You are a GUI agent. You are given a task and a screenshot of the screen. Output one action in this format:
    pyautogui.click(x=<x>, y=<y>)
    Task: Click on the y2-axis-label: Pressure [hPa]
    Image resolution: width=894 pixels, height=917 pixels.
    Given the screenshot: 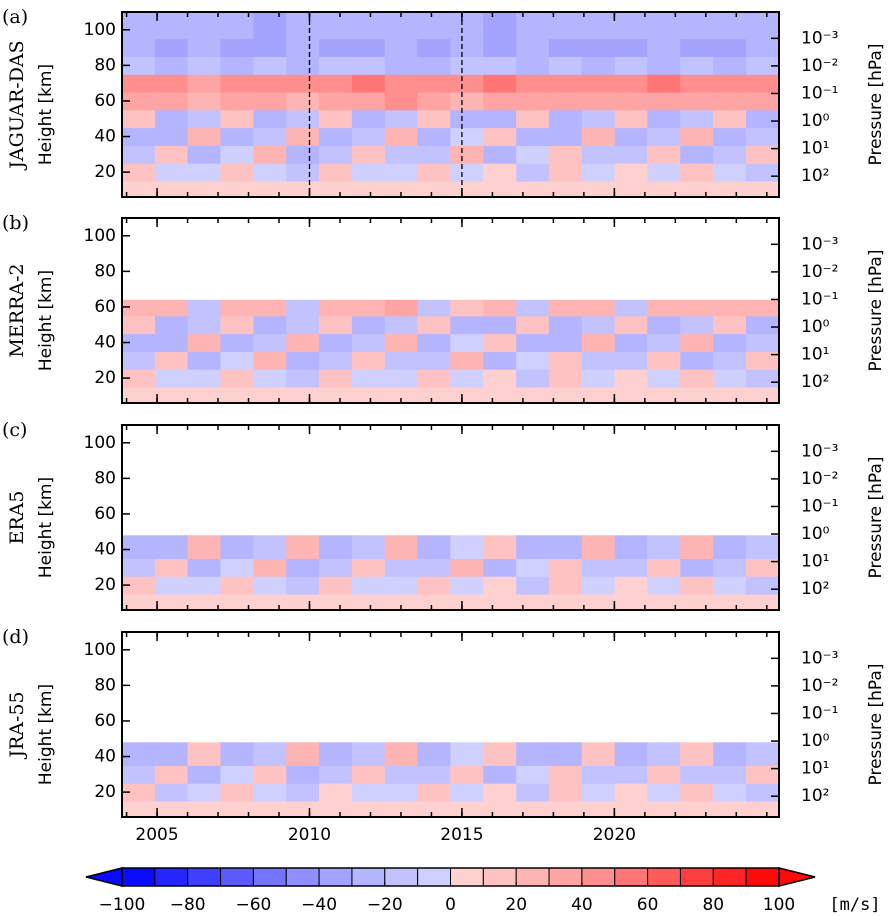 What is the action you would take?
    pyautogui.click(x=876, y=105)
    